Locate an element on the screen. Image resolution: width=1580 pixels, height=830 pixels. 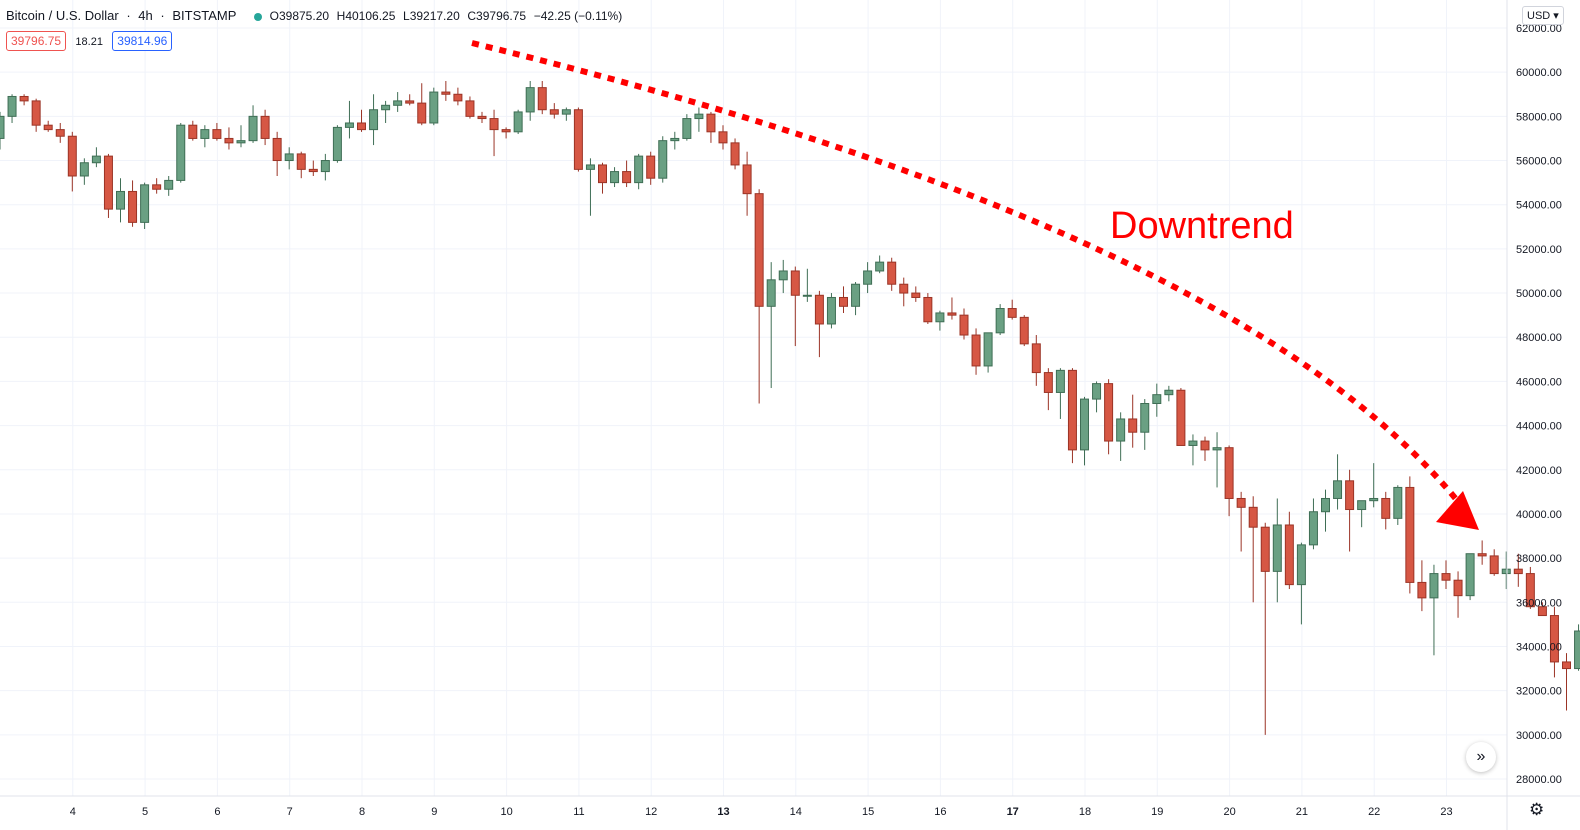
bid-price-button: 39796.75 is located at coordinates (36, 41).